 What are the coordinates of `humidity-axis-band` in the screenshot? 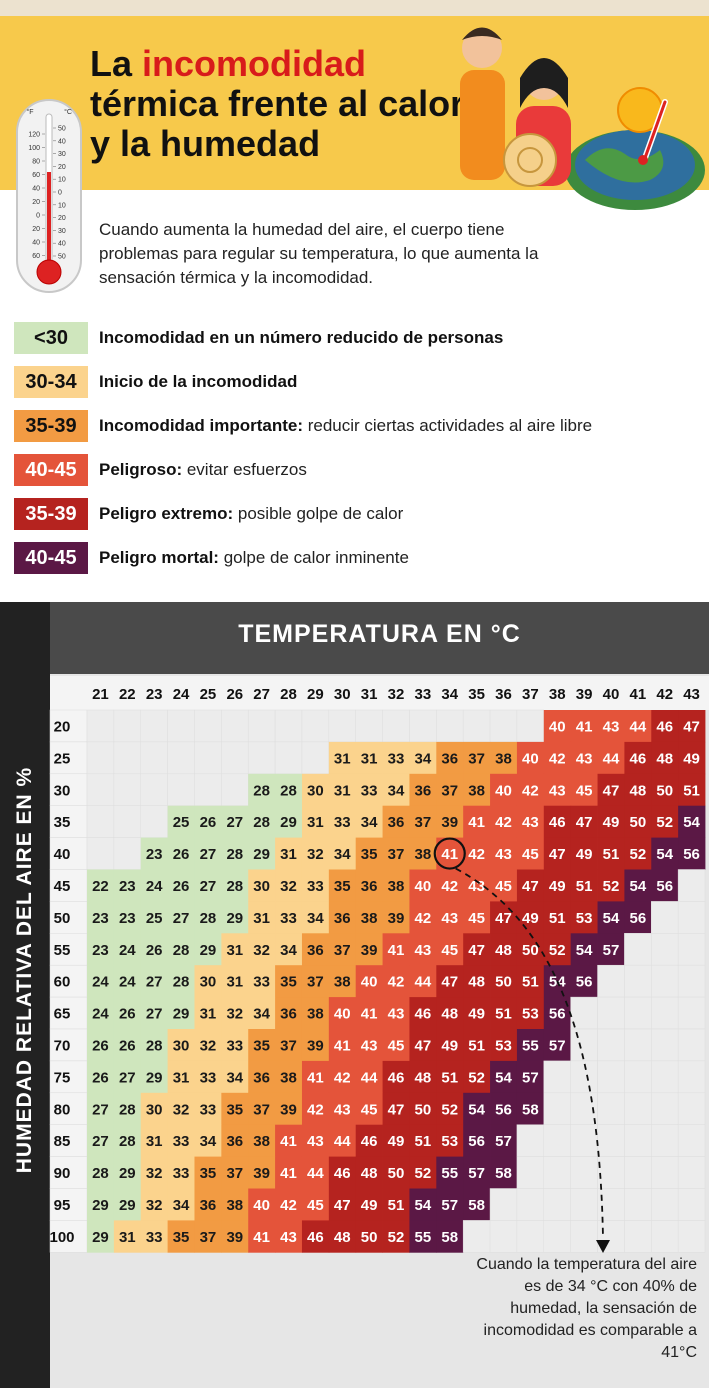 It's located at (25, 995).